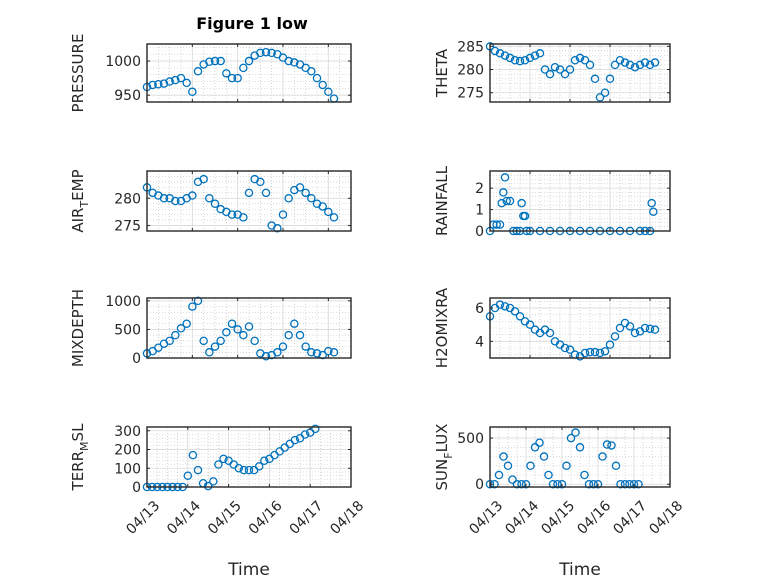 The width and height of the screenshot is (778, 587). I want to click on y-tick-label: 275, so click(470, 94).